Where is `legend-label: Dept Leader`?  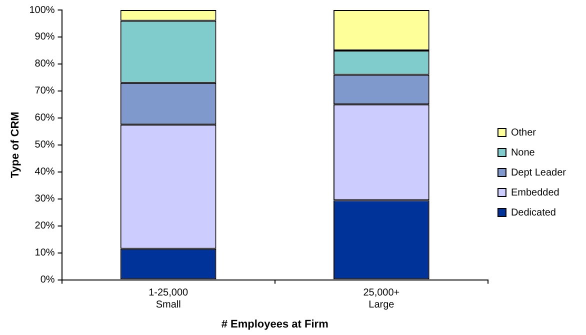 legend-label: Dept Leader is located at coordinates (538, 172).